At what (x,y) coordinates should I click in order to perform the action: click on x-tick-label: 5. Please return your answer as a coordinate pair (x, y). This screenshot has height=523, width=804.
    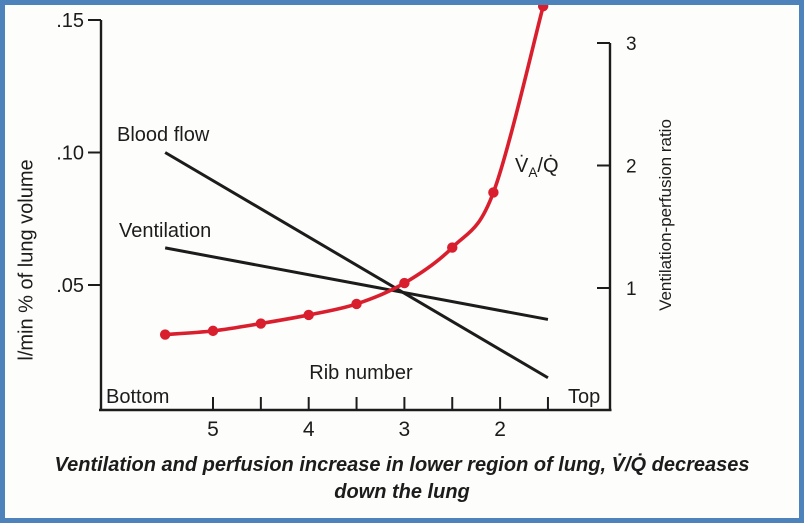
    Looking at the image, I should click on (213, 429).